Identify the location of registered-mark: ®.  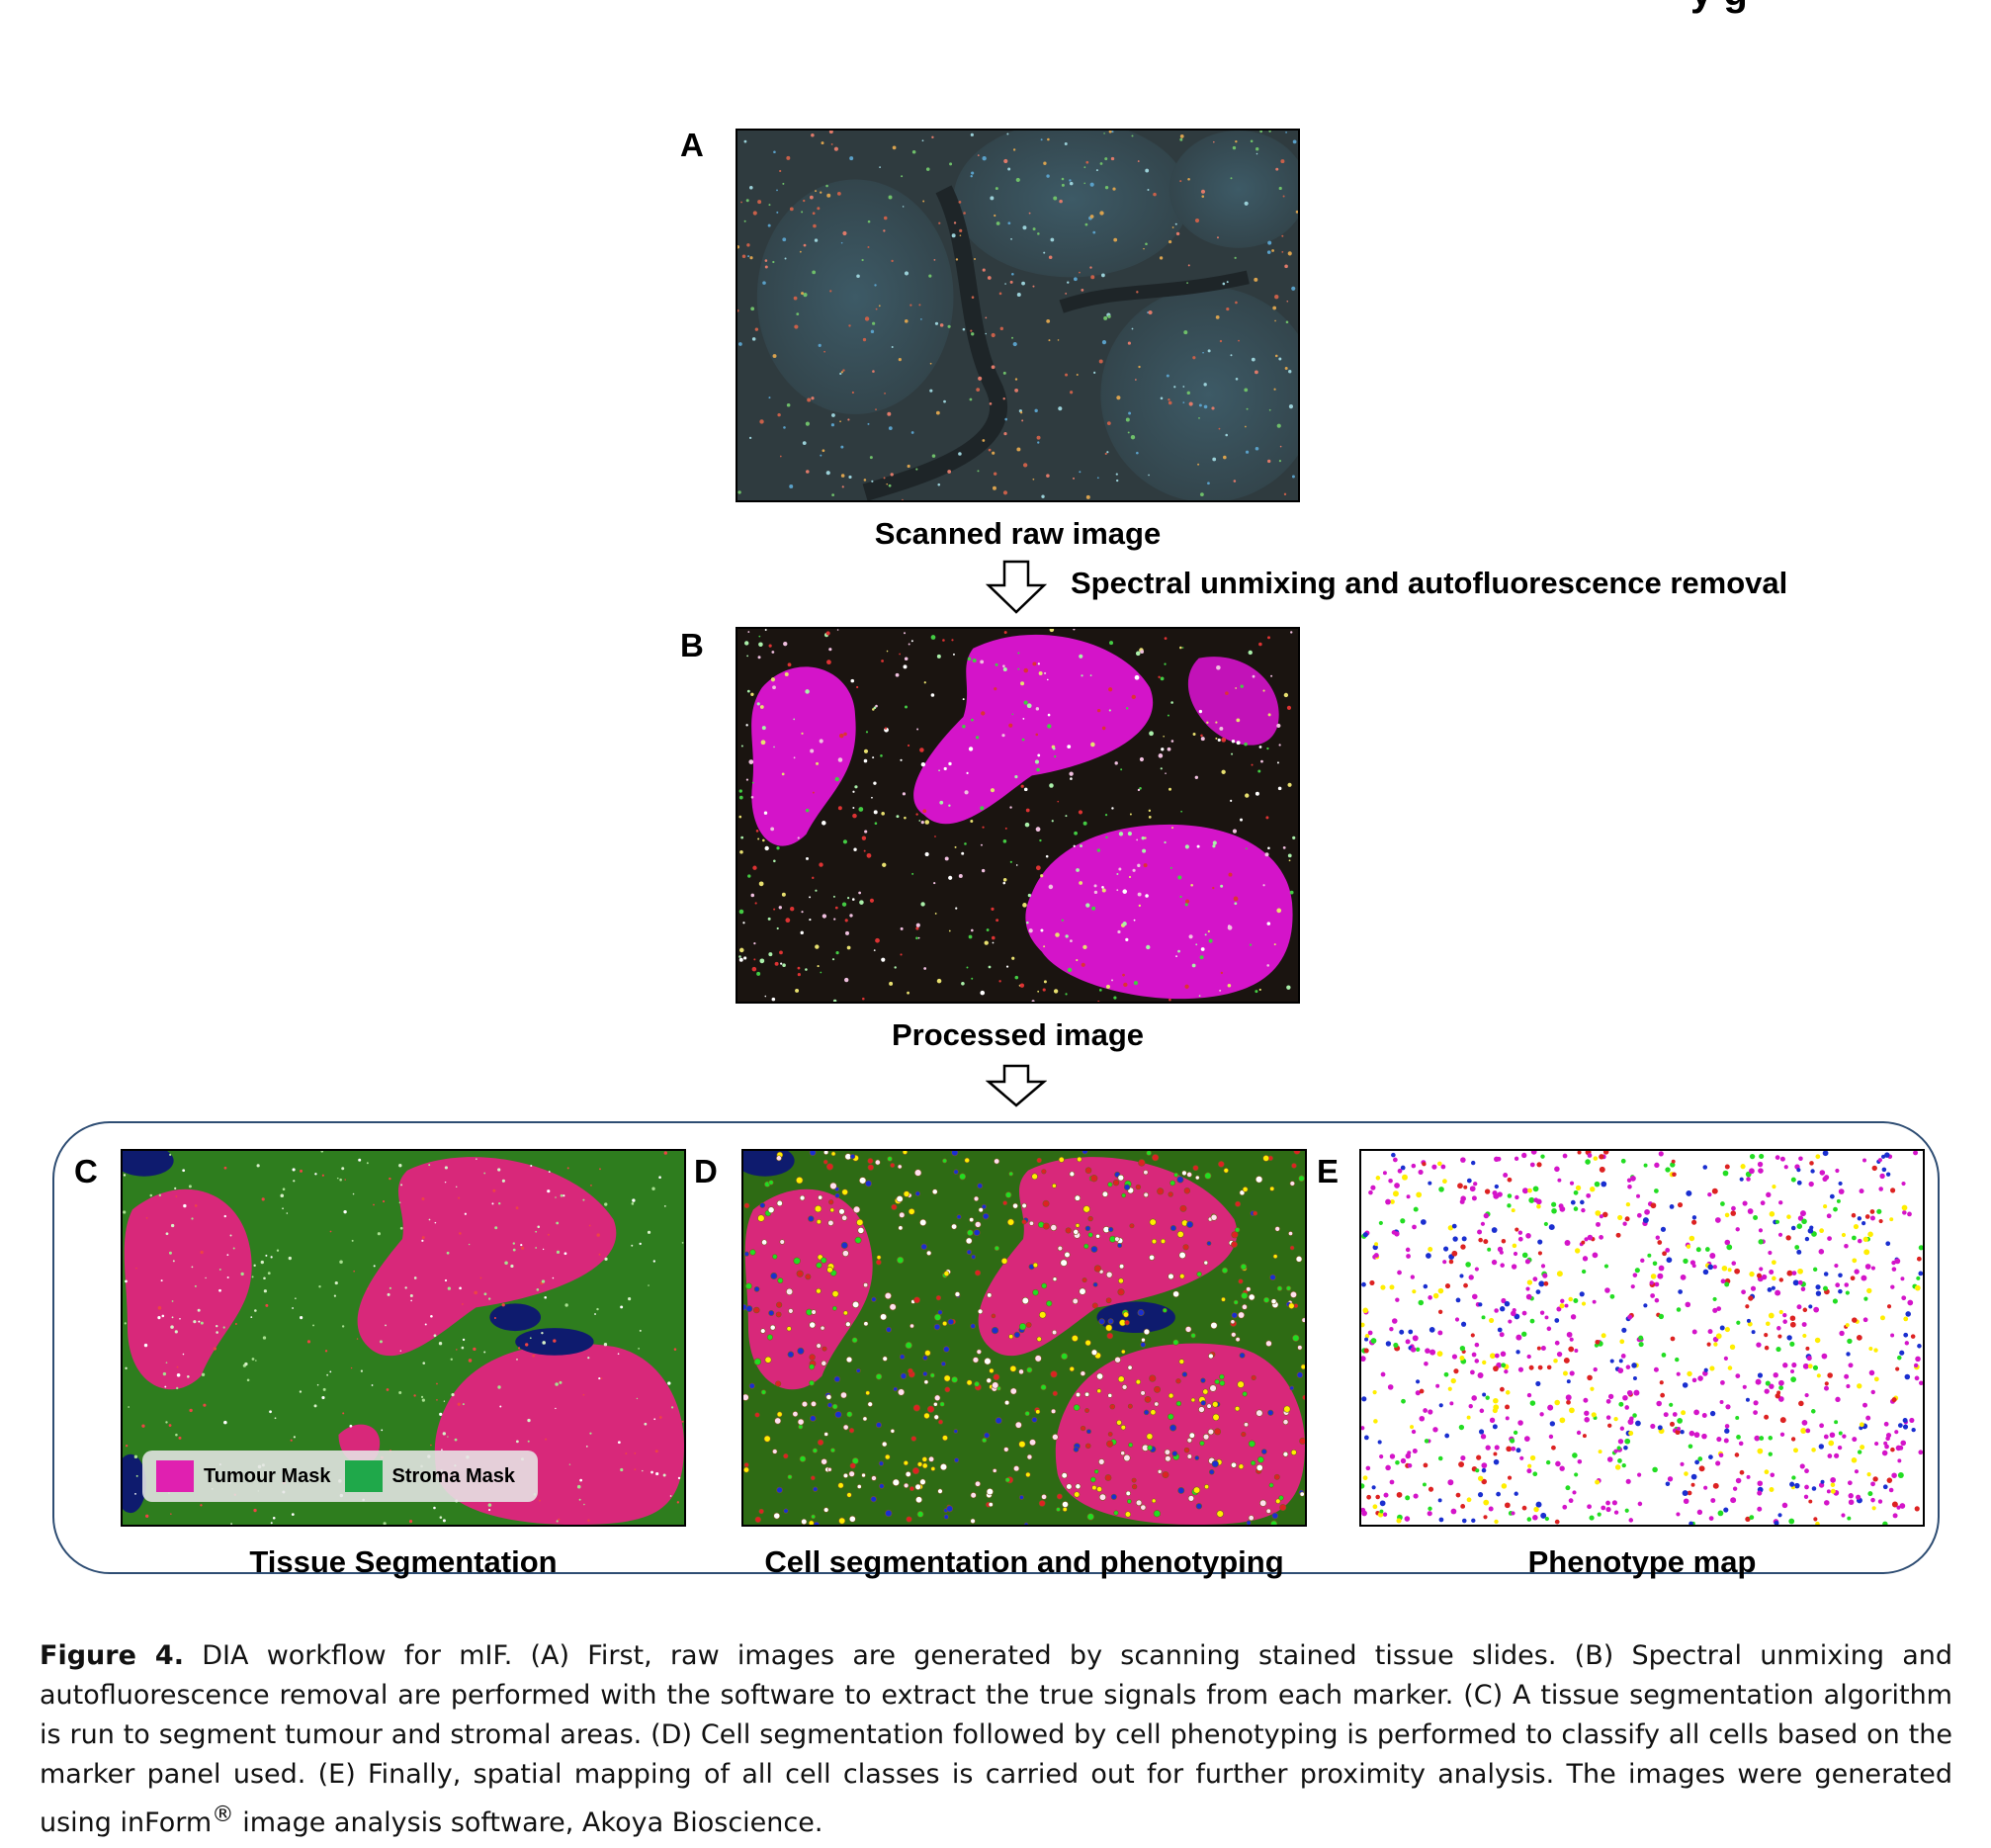
(223, 1815).